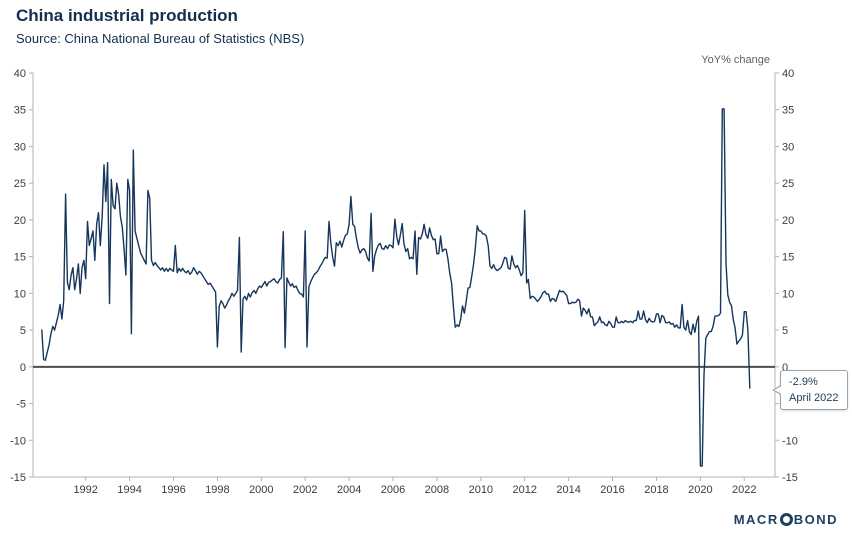 This screenshot has width=852, height=535. What do you see at coordinates (814, 390) in the screenshot?
I see `data-callout: -2.9% April 2022` at bounding box center [814, 390].